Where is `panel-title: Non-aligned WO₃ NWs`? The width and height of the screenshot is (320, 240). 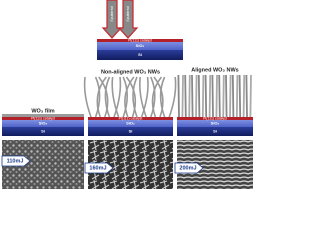
panel-title: Non-aligned WO₃ NWs is located at coordinates (130, 72).